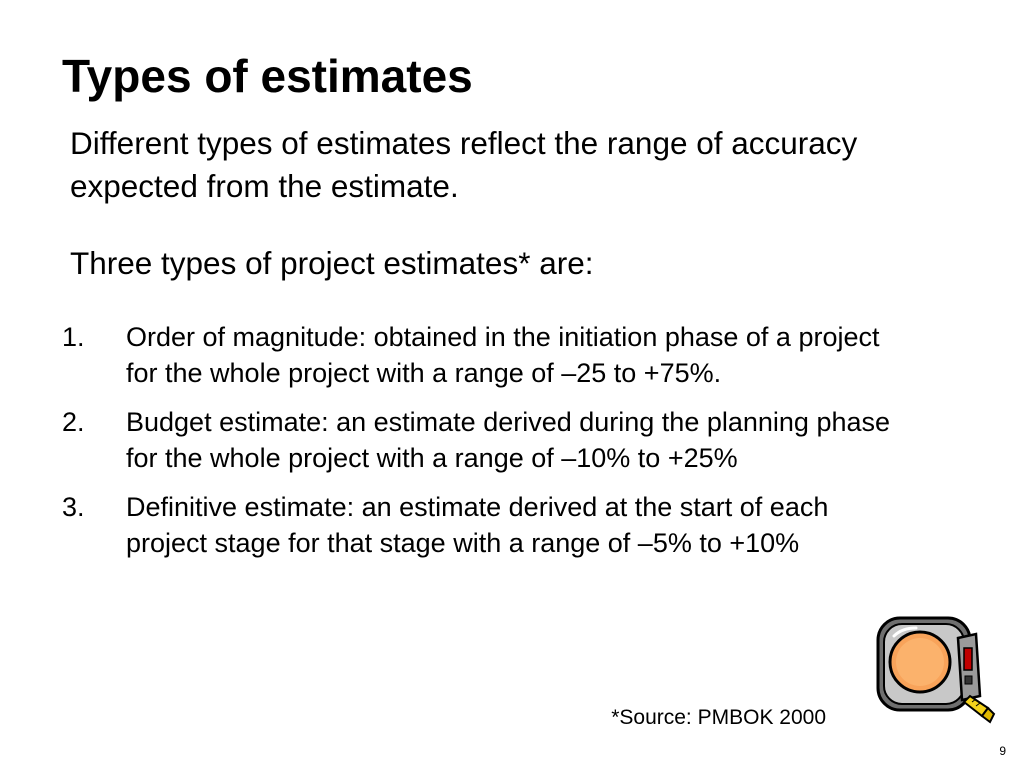  Describe the element at coordinates (332, 263) in the screenshot. I see `intro-subtext: Three types of project estimates* are:` at that location.